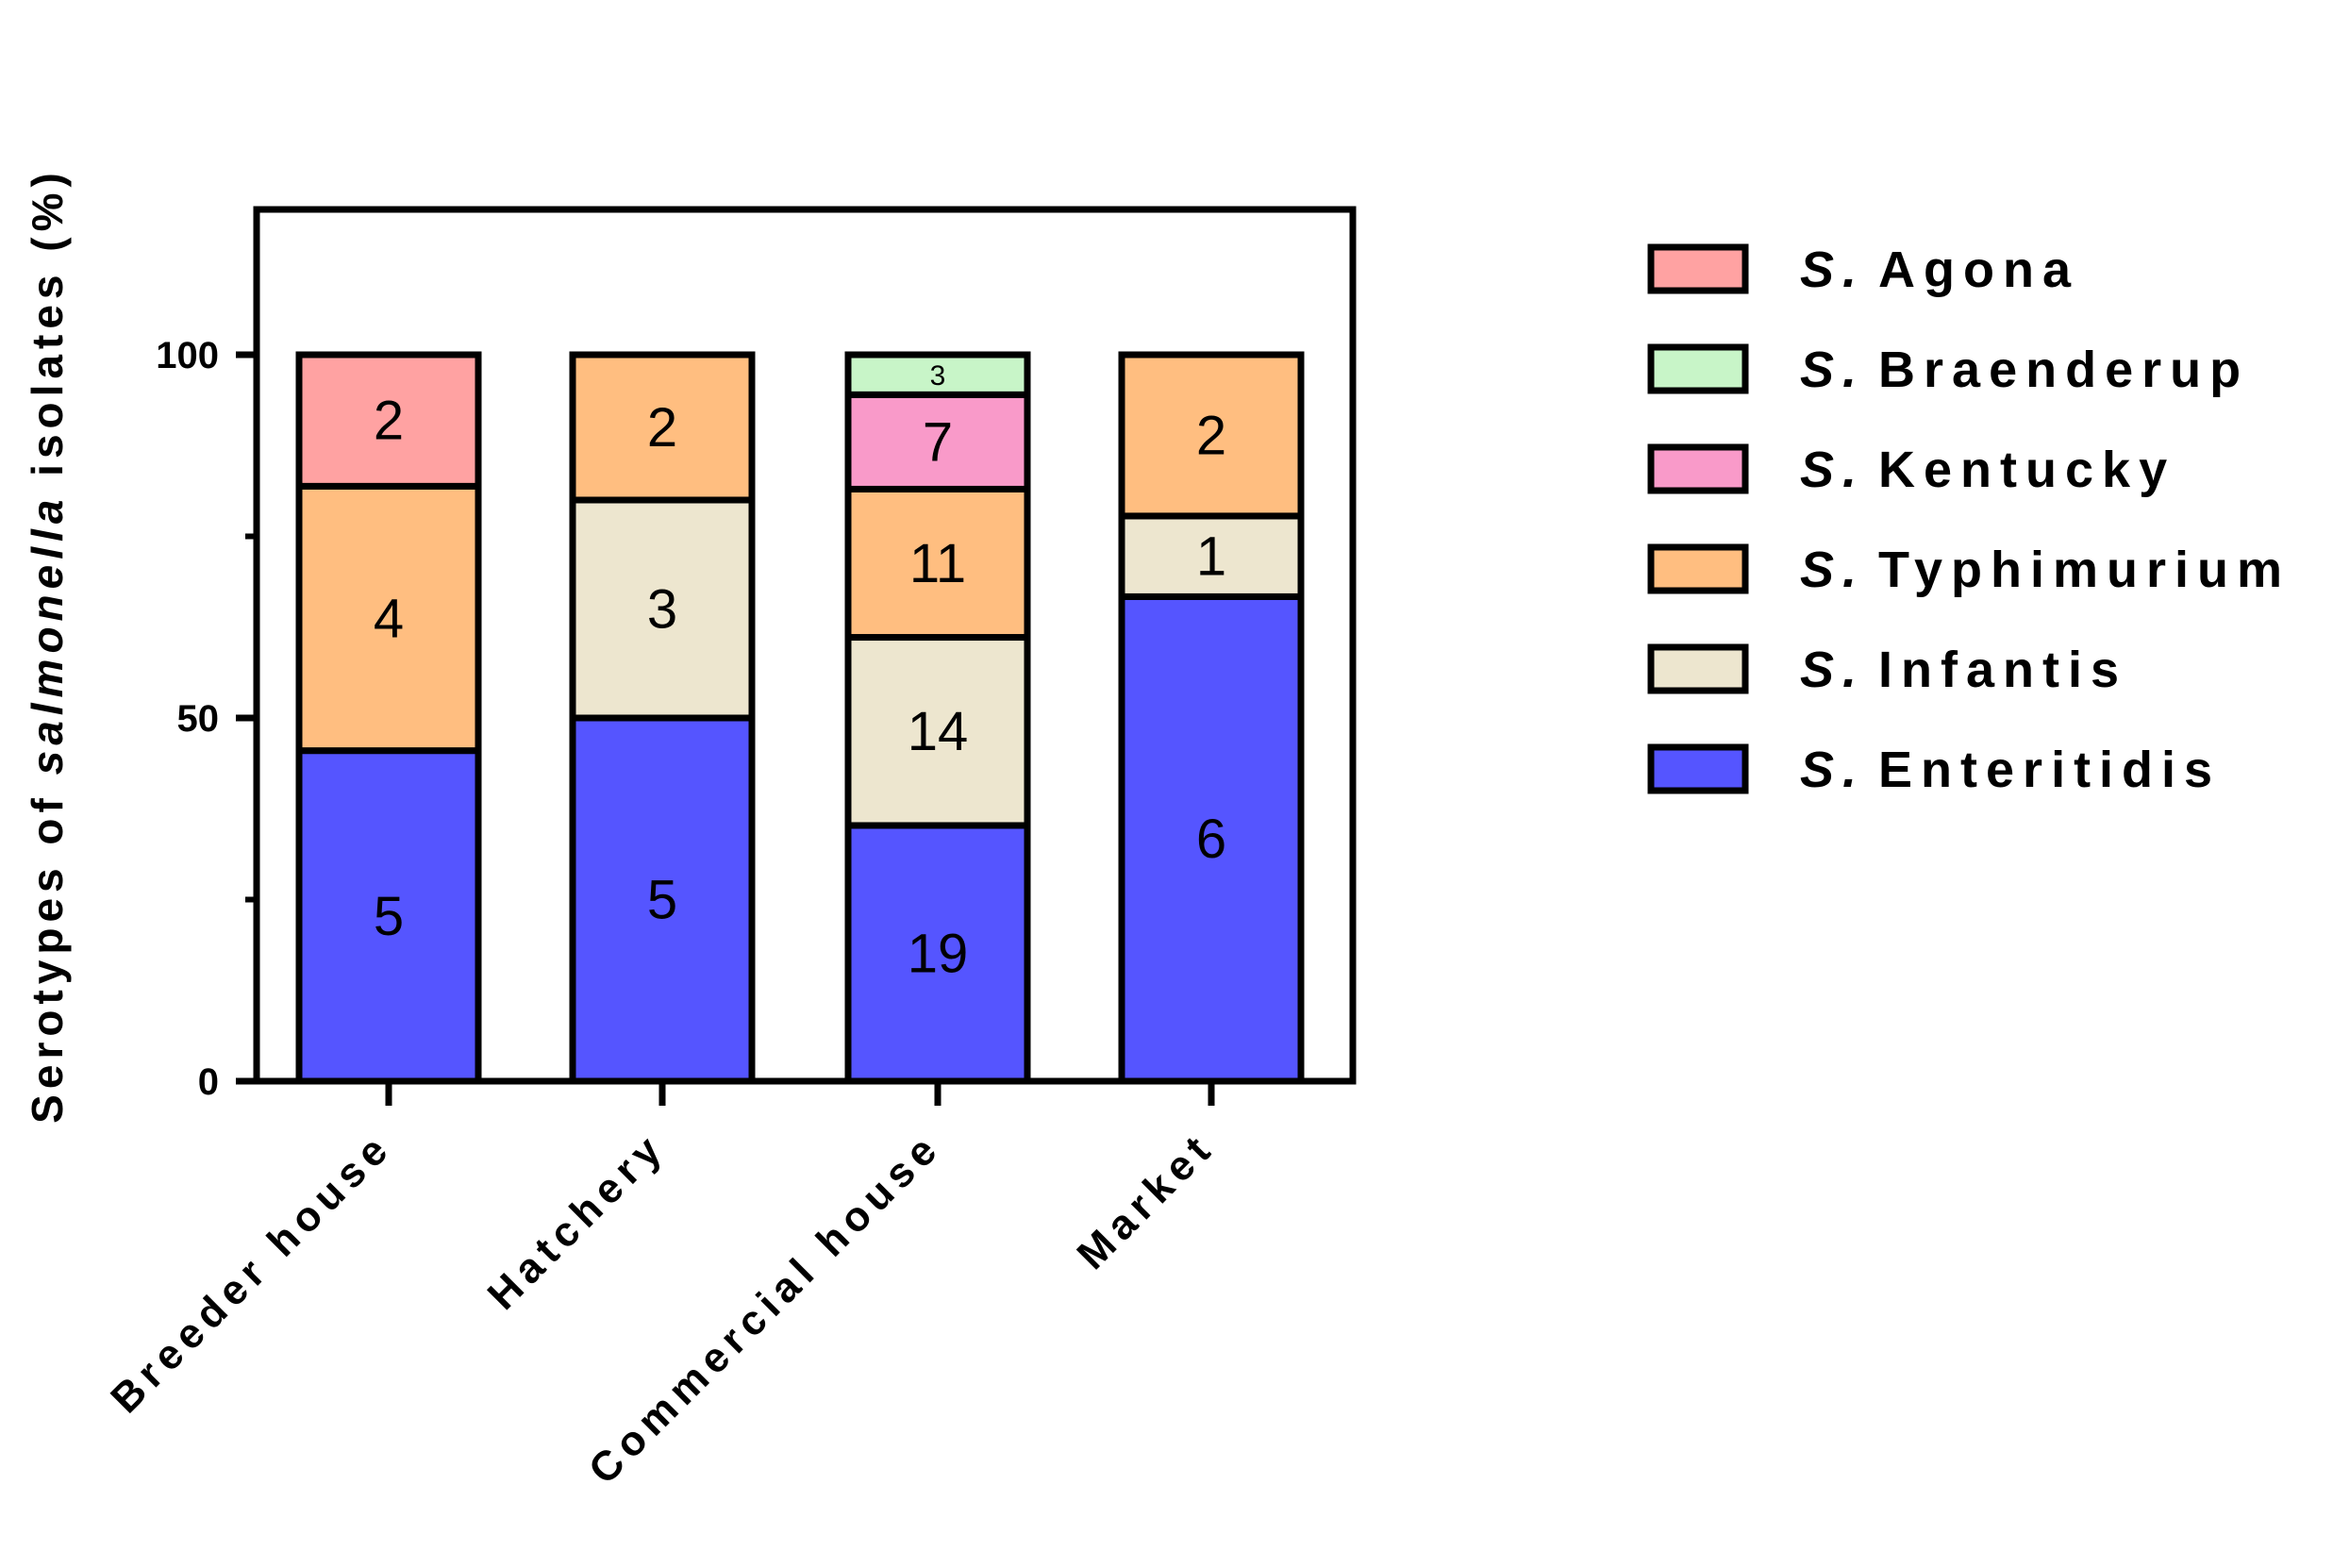 This screenshot has height=1568, width=2333. What do you see at coordinates (188, 355) in the screenshot?
I see `y-tick-label: 100` at bounding box center [188, 355].